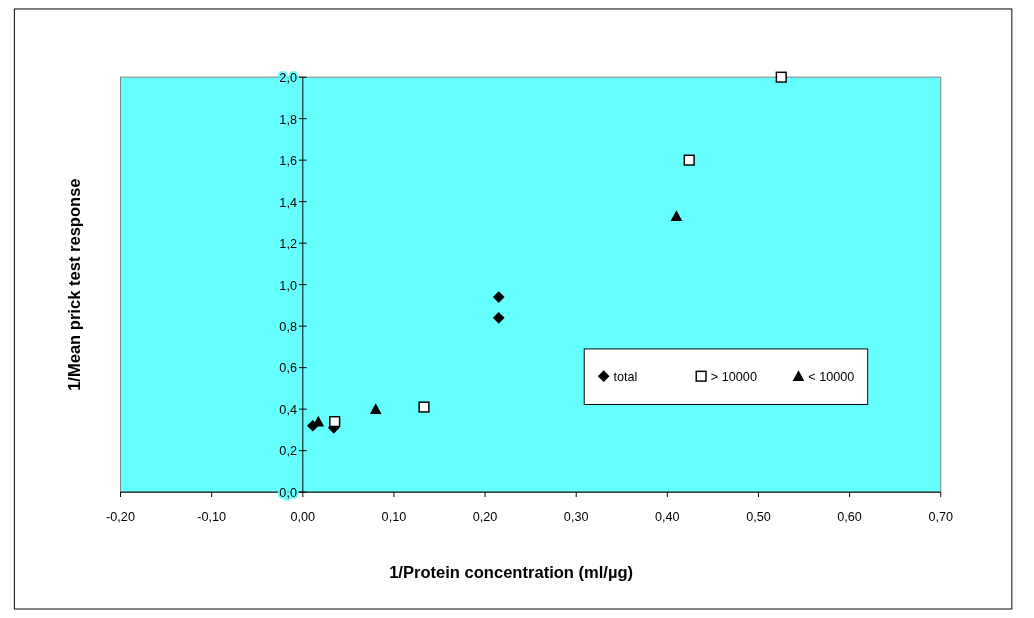 The image size is (1034, 618). What do you see at coordinates (120, 517) in the screenshot?
I see `x-tick-label: -0,20` at bounding box center [120, 517].